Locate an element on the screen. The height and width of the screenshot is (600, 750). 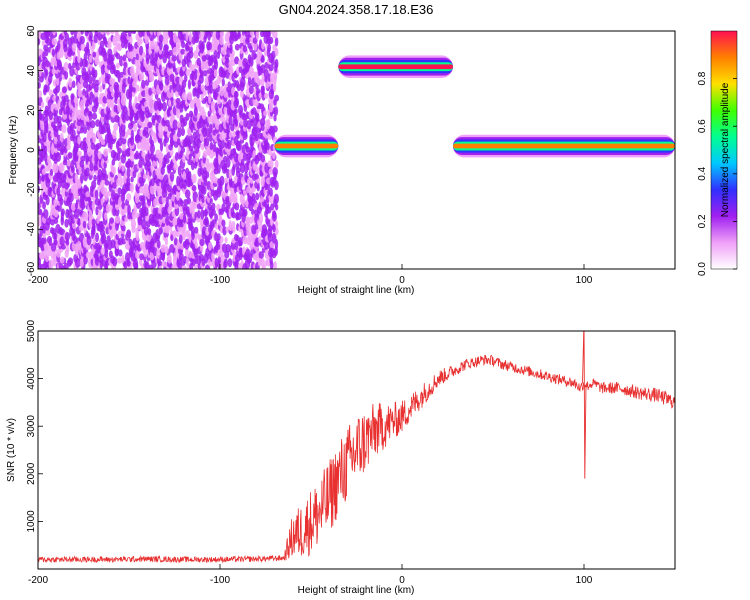
spectrogram-y-ticks: -60 -40 -20 0 20 40 60 is located at coordinates (34, 150).